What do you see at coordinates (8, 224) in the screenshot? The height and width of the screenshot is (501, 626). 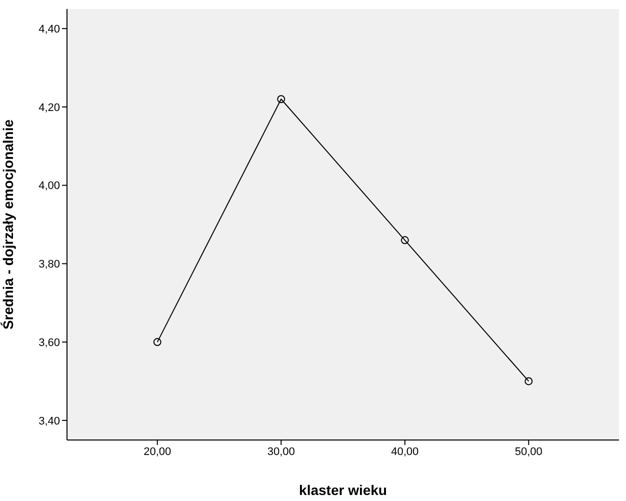 I see `y-axis-title: Średnia - dojrzały emocjonalnie` at bounding box center [8, 224].